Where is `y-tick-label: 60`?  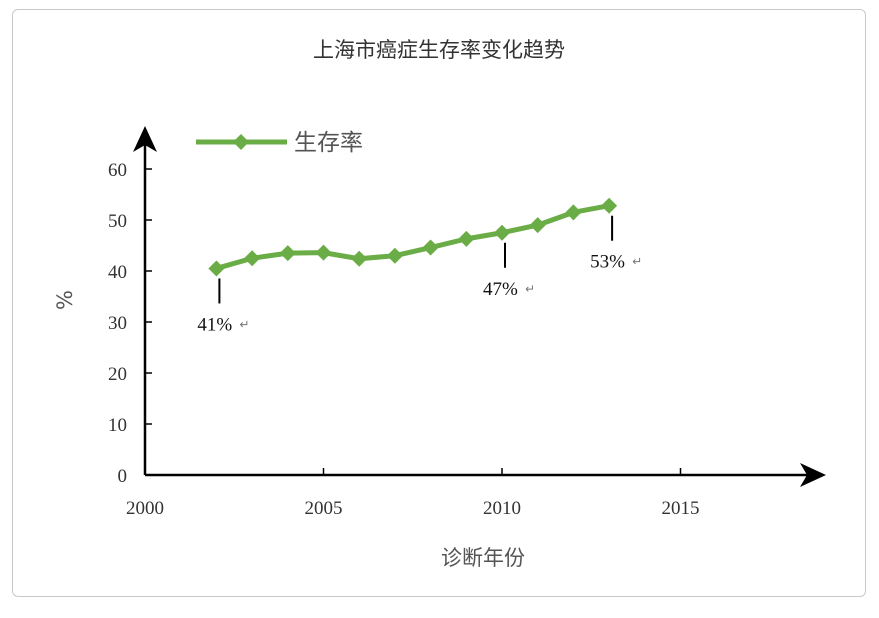
y-tick-label: 60 is located at coordinates (117, 170).